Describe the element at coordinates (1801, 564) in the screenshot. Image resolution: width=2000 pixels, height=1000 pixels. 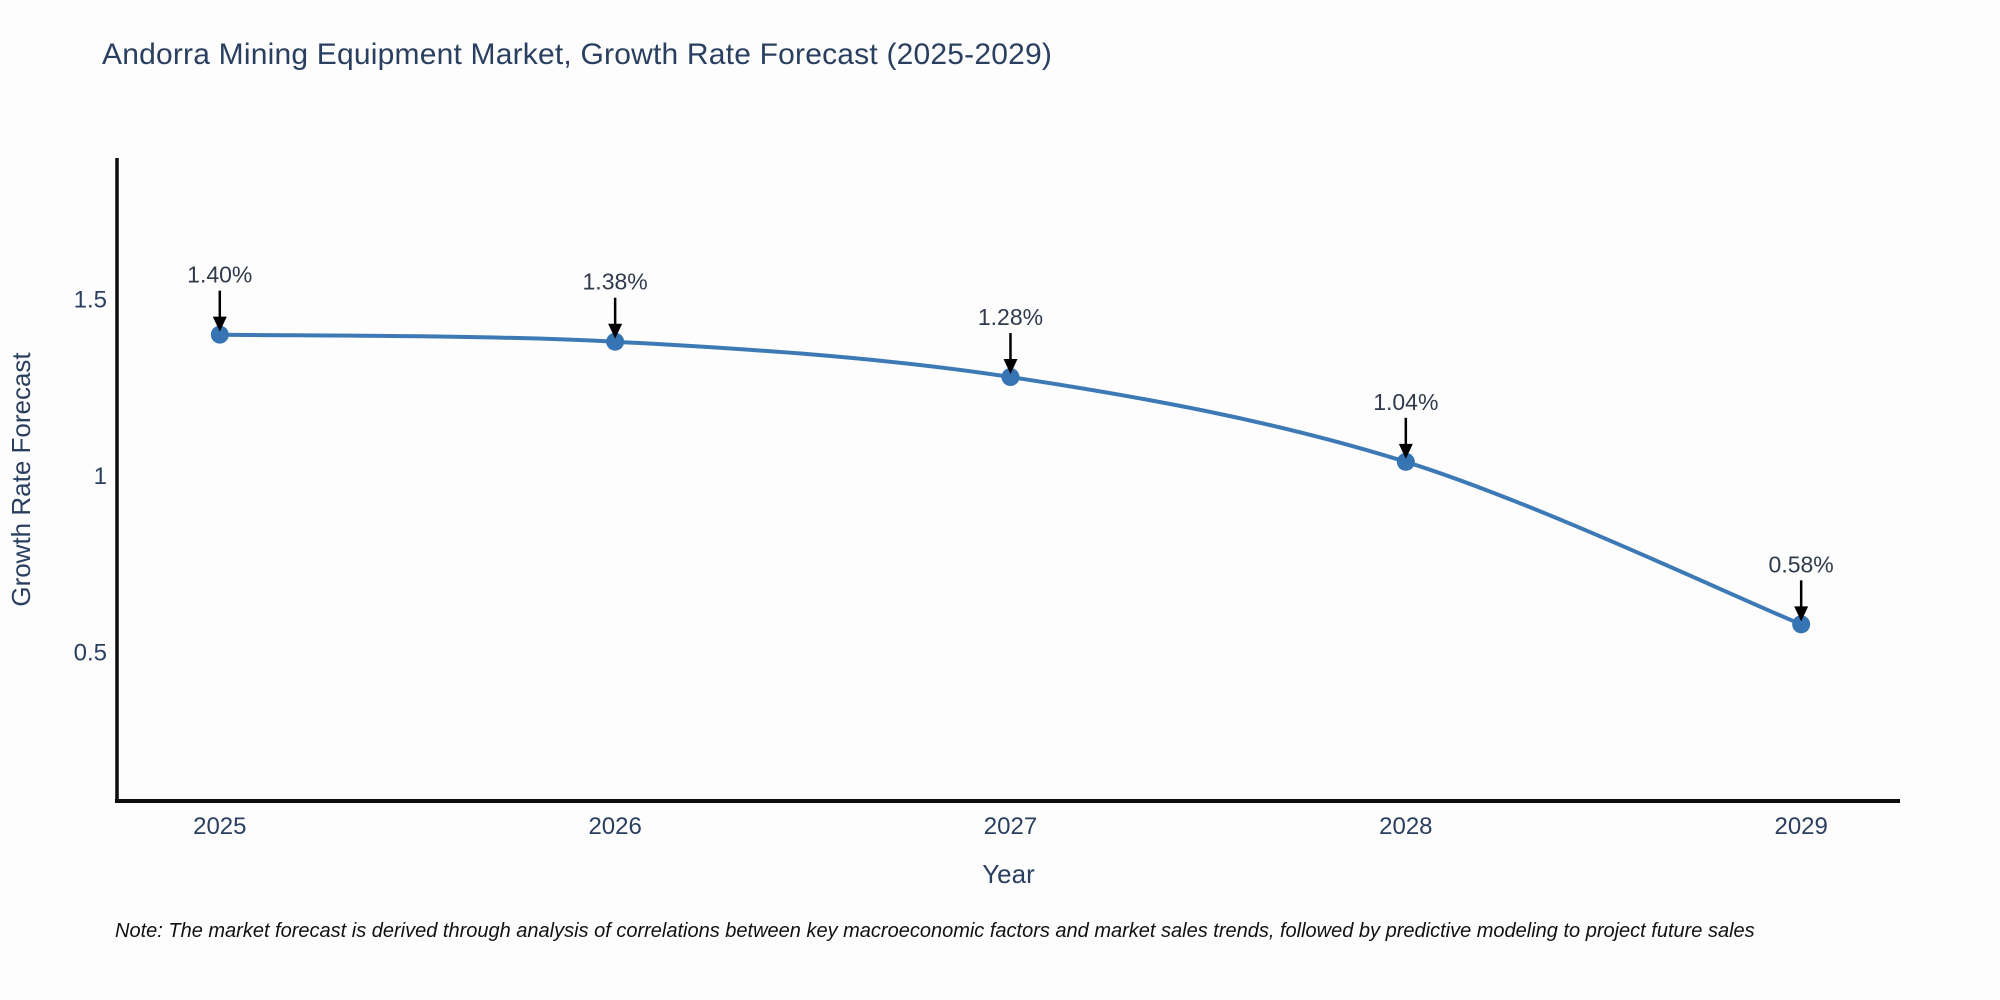
I see `point-annotation: 0.58%` at that location.